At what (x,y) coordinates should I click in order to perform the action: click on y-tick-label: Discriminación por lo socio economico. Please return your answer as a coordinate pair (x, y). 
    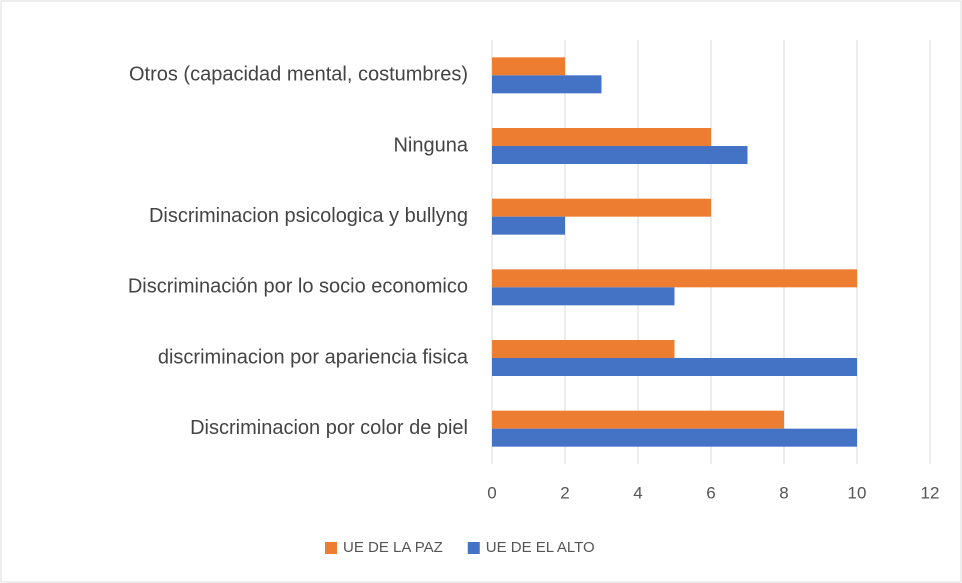
    Looking at the image, I should click on (298, 287).